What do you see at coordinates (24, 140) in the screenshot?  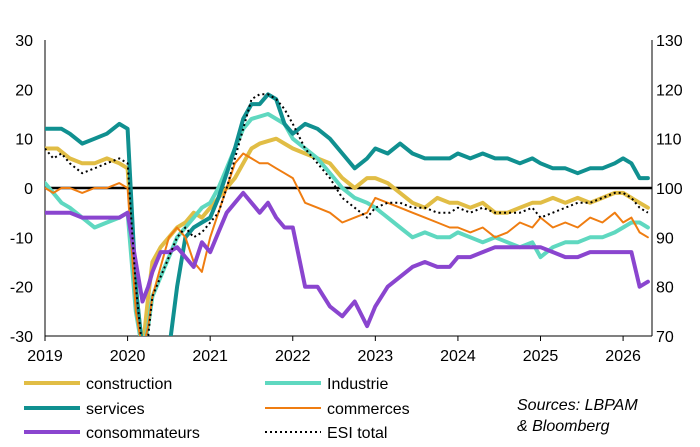 I see `y-left-tick-label: 10` at bounding box center [24, 140].